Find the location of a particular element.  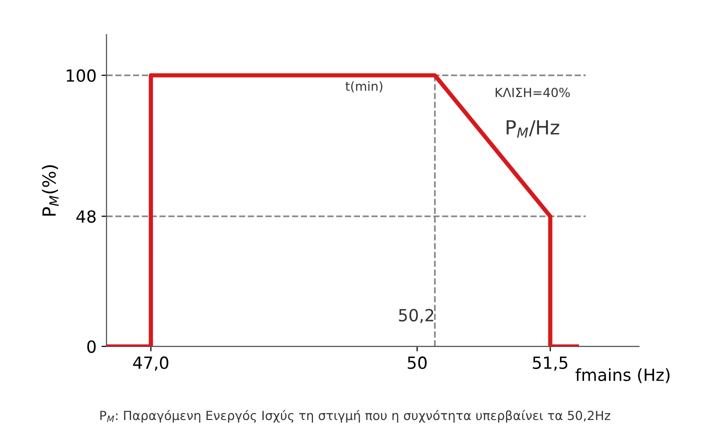

y-axis-title: P$_{M}$(%) is located at coordinates (50, 190).